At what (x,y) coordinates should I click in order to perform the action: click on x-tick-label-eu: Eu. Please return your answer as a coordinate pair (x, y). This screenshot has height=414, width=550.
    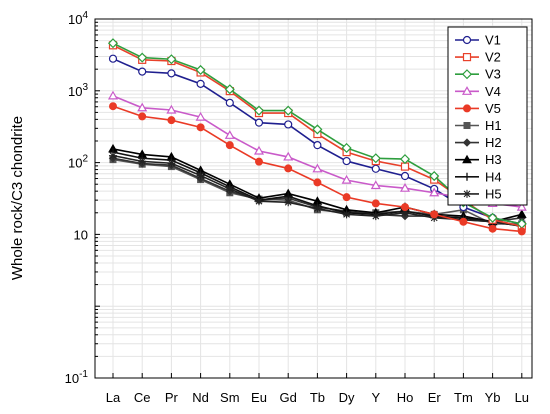
    Looking at the image, I should click on (259, 397).